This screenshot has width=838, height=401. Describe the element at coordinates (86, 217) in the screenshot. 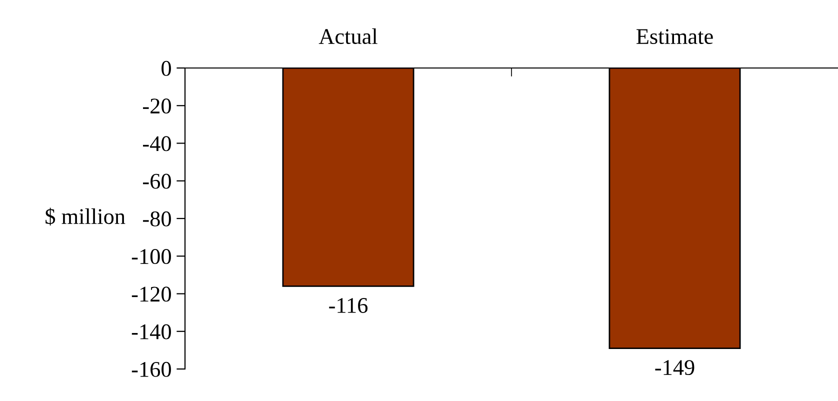

I see `y-axis-title: $ million` at that location.